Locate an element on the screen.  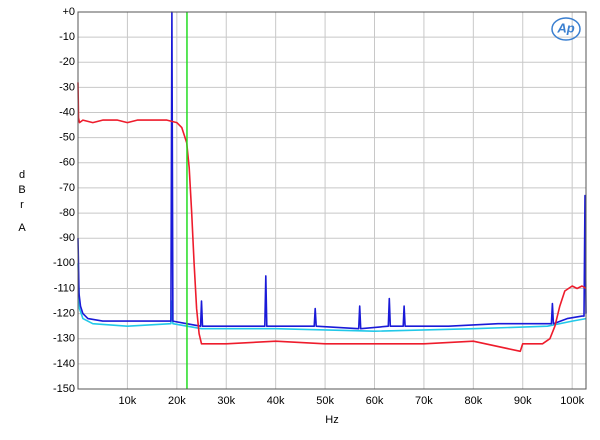
x-tick-label: 100k is located at coordinates (572, 401).